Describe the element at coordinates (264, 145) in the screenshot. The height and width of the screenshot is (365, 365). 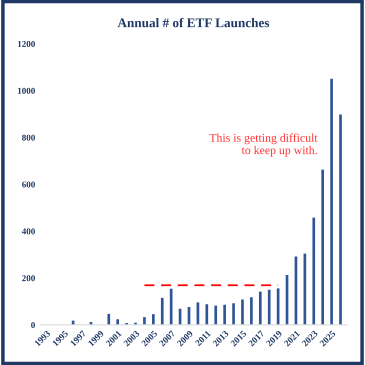
I see `annotation: This is getting difficult to keep up with.` at that location.